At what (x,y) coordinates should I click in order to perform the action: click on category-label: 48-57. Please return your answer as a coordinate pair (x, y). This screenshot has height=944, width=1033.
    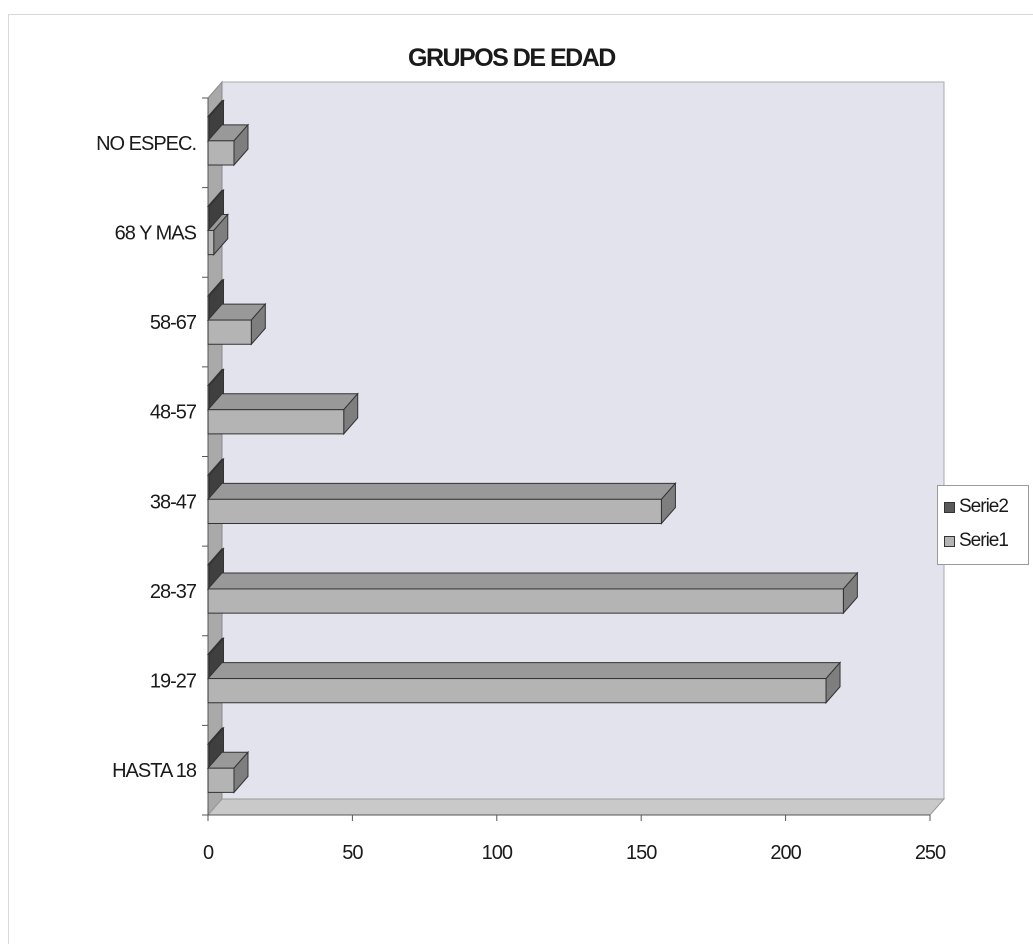
    Looking at the image, I should click on (173, 413).